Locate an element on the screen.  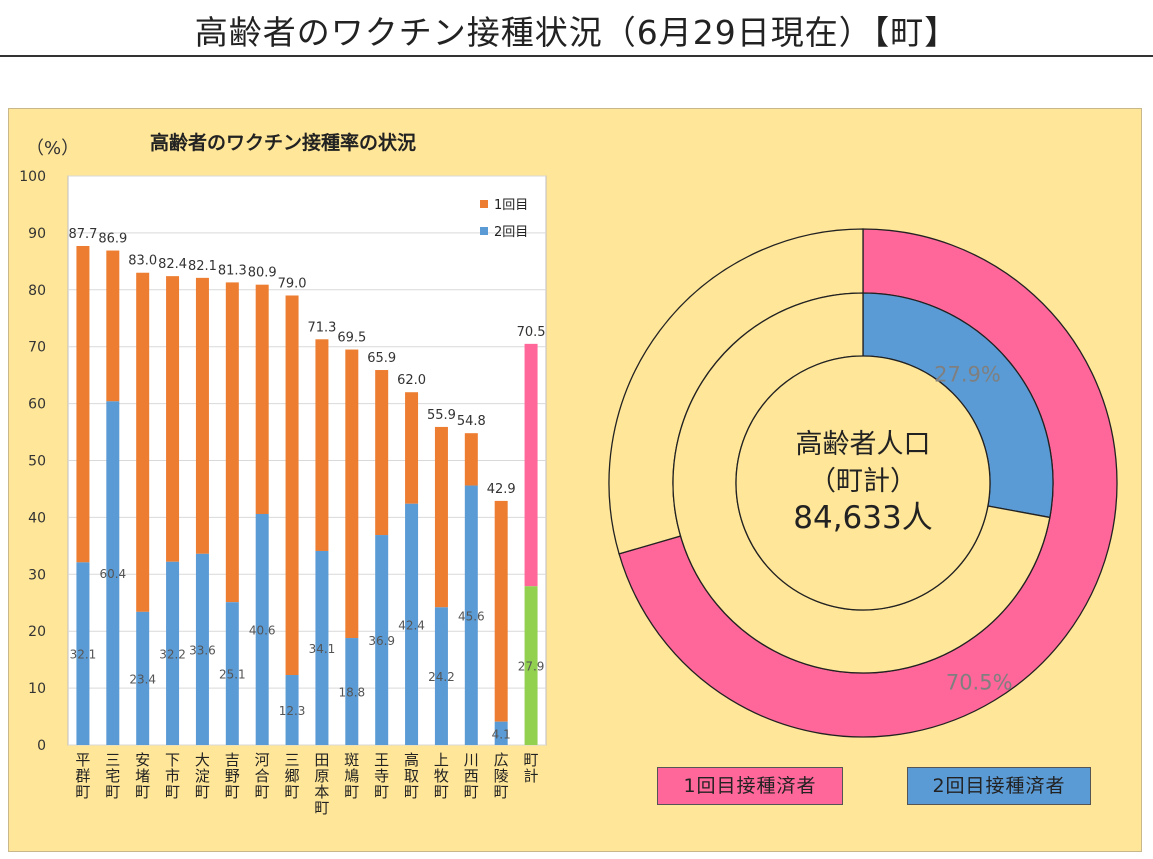
data-label-second-dose: 4.1 is located at coordinates (501, 734).